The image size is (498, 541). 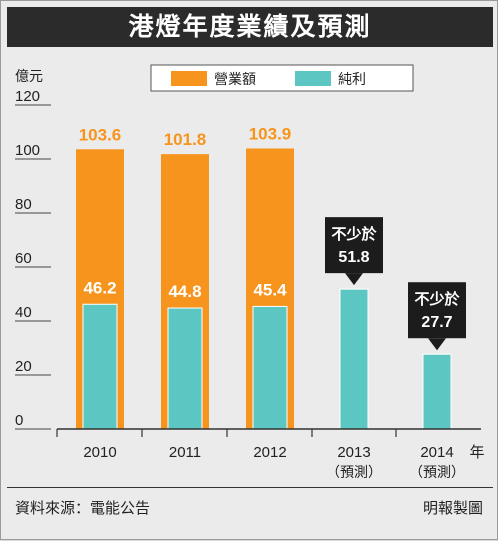 I want to click on data-label-revenue-2011: 101.8, so click(x=185, y=139).